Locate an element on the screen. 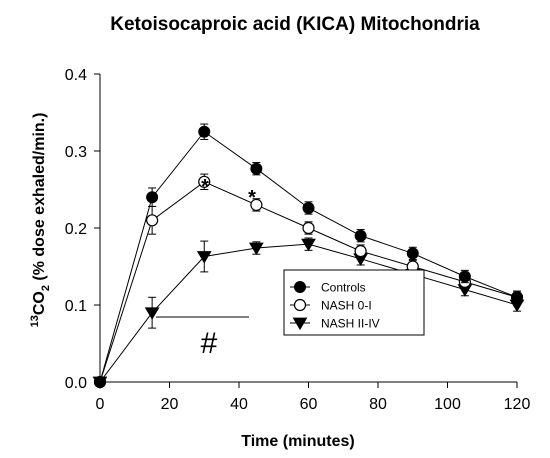 This screenshot has height=458, width=550. x-axis-ticks: 0 20 40 60 80 100 120 is located at coordinates (313, 397).